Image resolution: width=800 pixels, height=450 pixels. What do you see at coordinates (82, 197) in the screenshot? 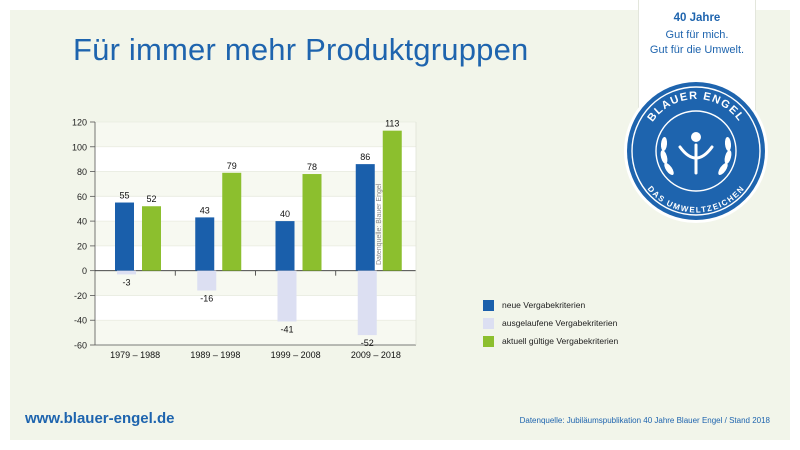
I see `y-tick-label: 60` at bounding box center [82, 197].